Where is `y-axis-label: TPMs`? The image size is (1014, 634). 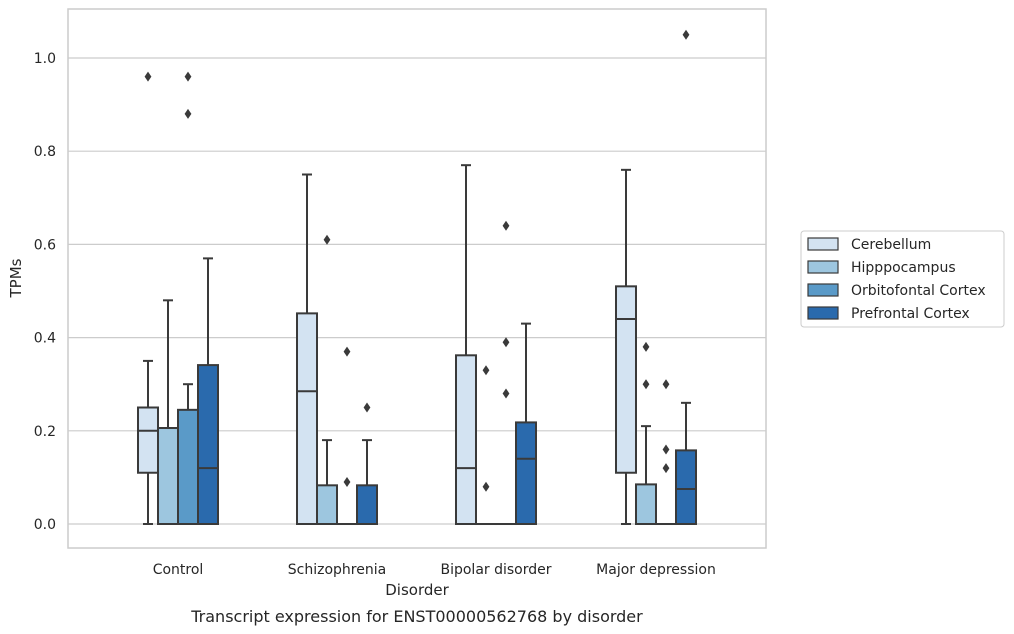 y-axis-label: TPMs is located at coordinates (16, 278).